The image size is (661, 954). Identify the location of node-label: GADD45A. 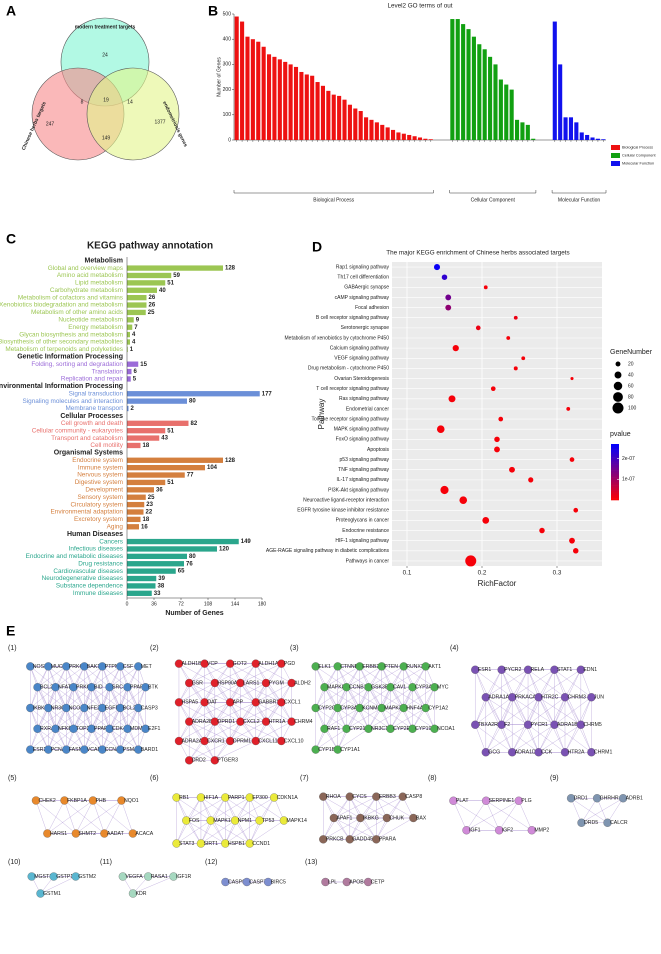
(364, 840).